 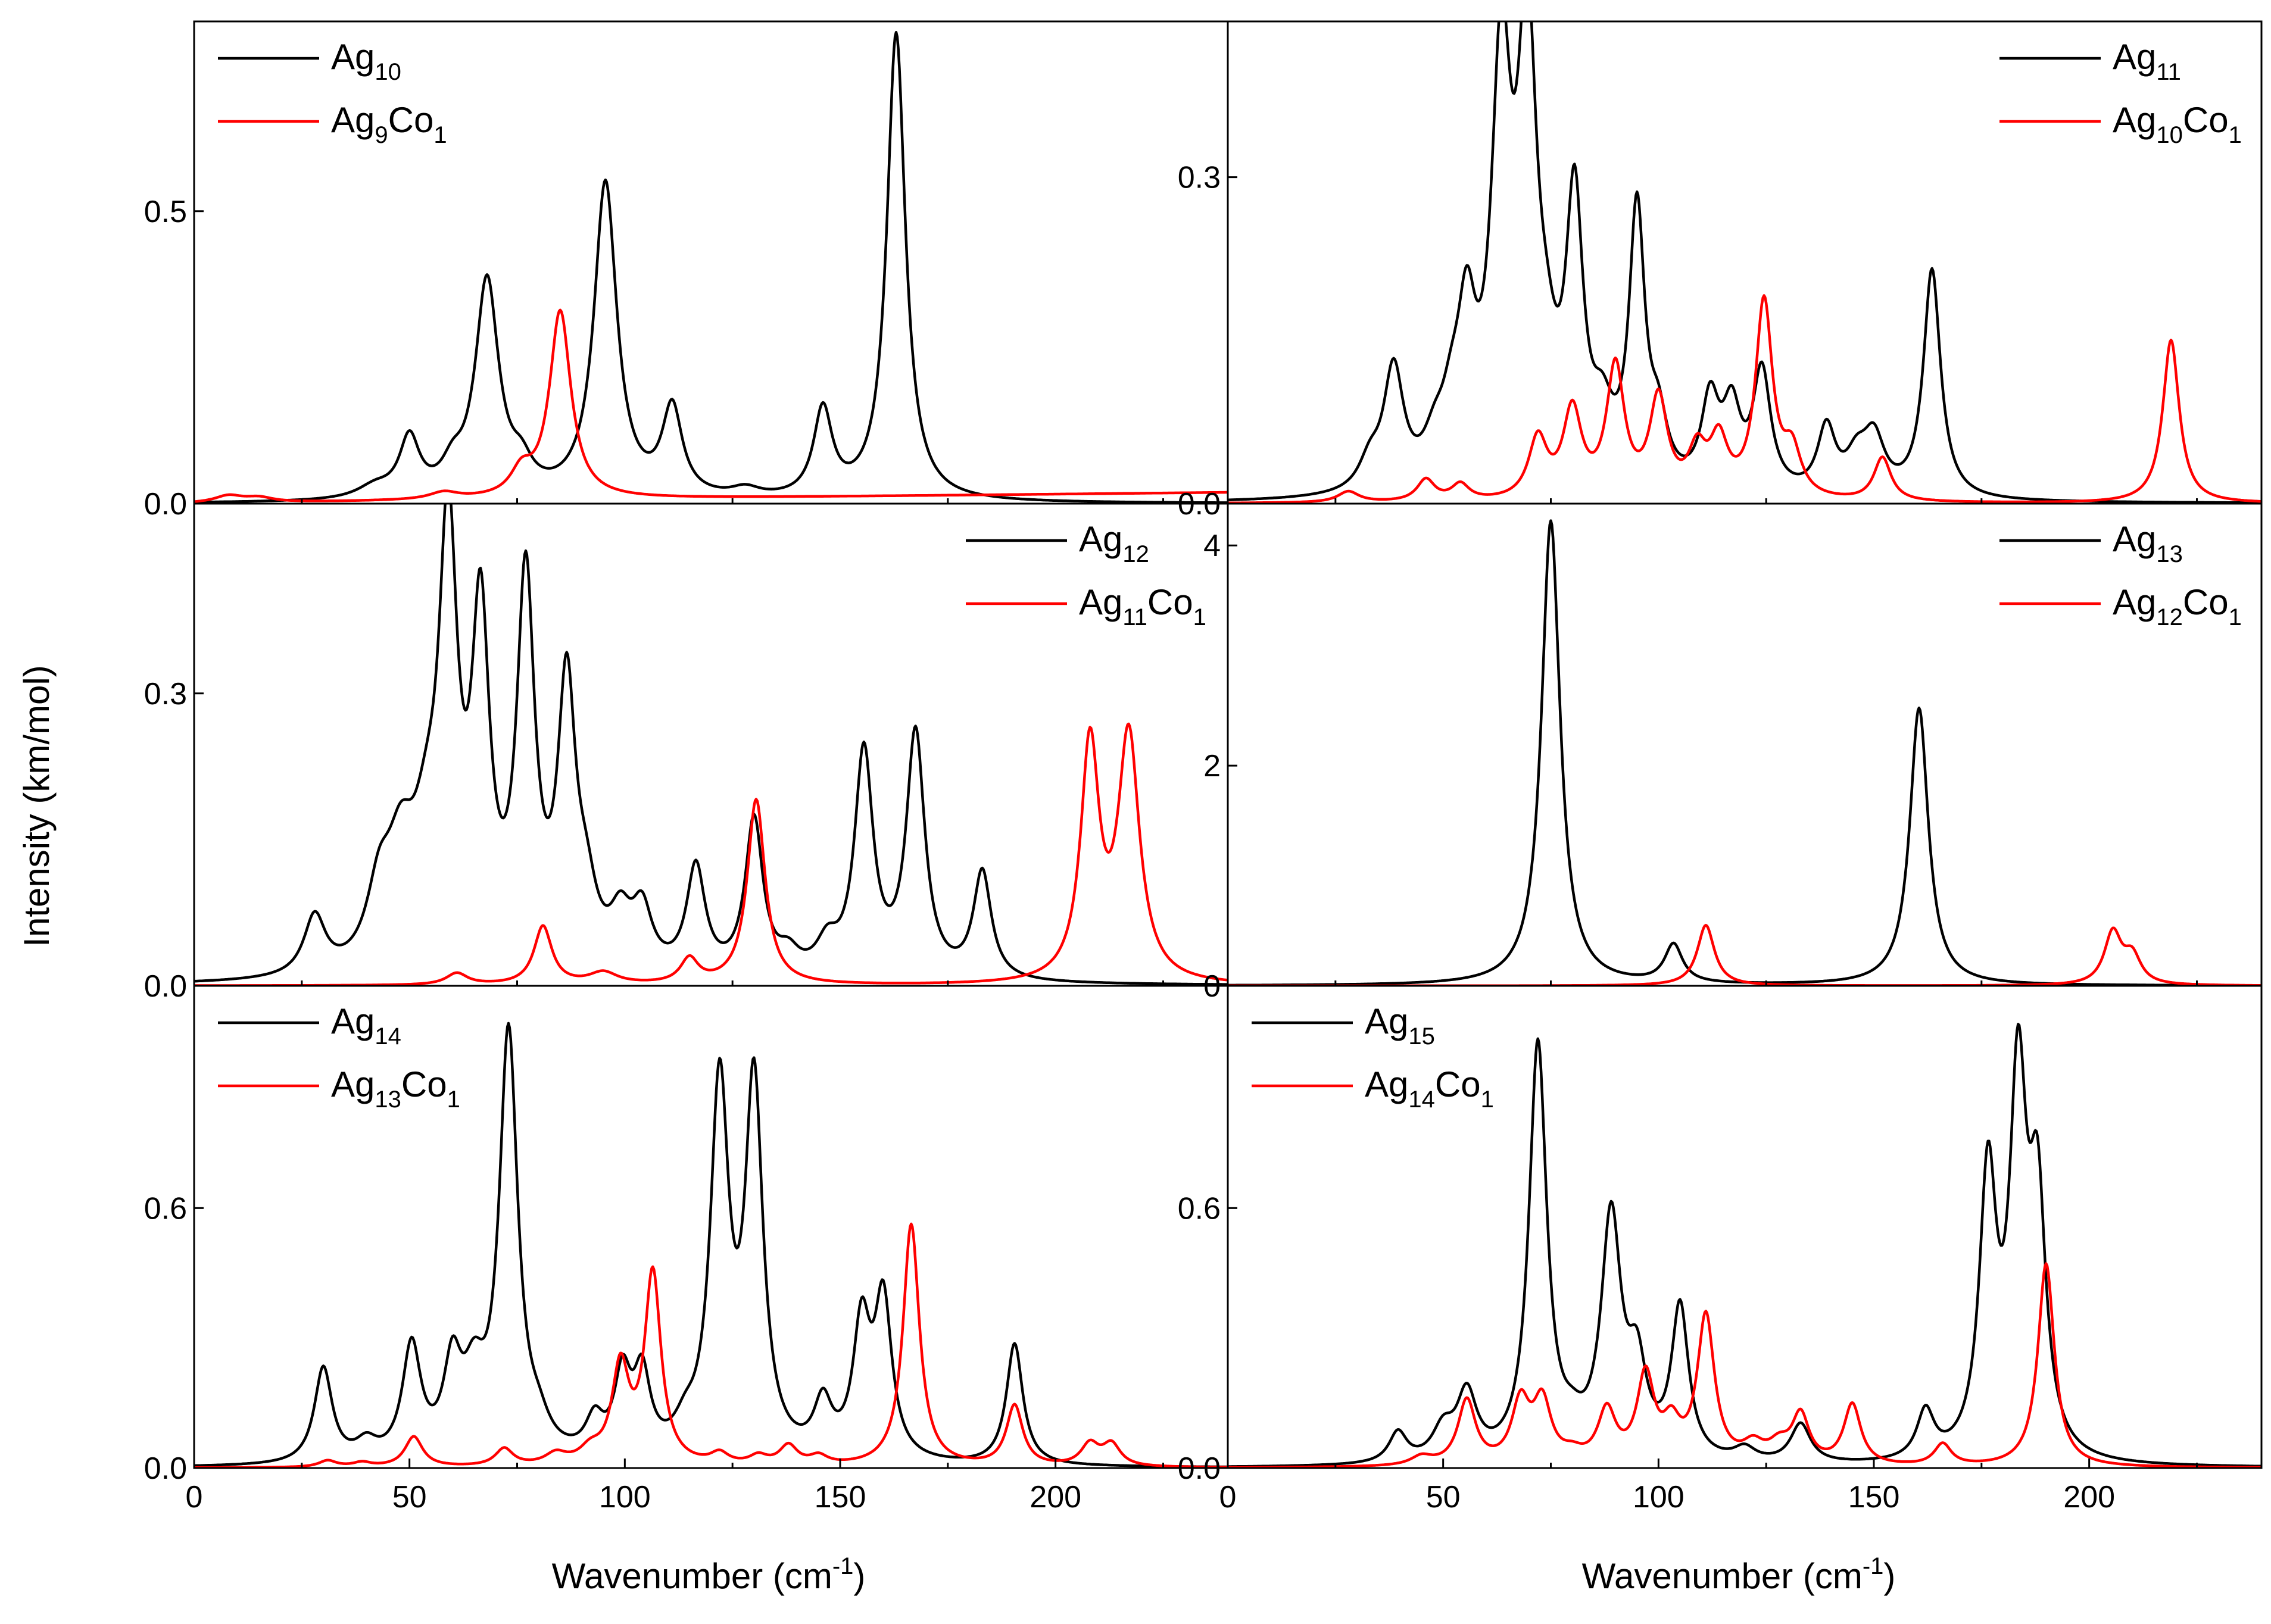 I want to click on chart-panel-top-left: 0.0 0.5 Ag10 Ag9Co1, so click(x=686, y=270).